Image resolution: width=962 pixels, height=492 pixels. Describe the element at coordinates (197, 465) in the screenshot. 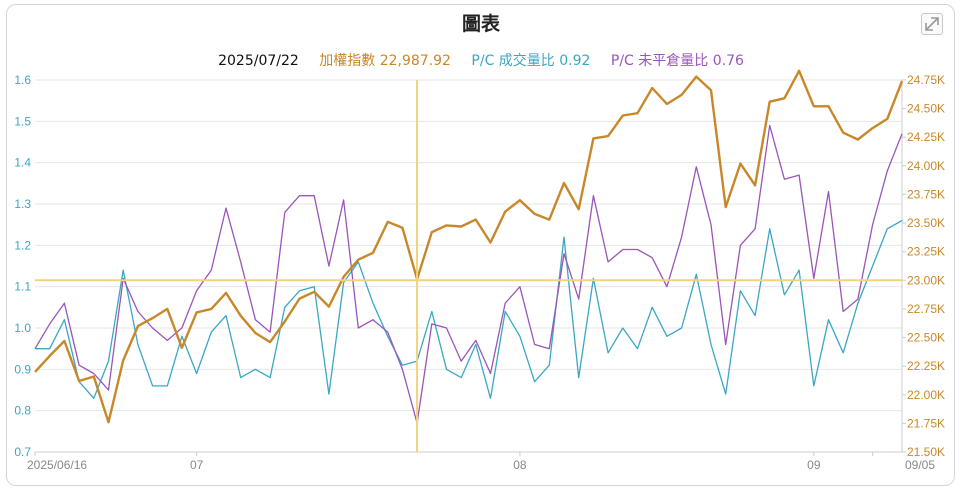

I see `x-axis-tick-label: 07` at that location.